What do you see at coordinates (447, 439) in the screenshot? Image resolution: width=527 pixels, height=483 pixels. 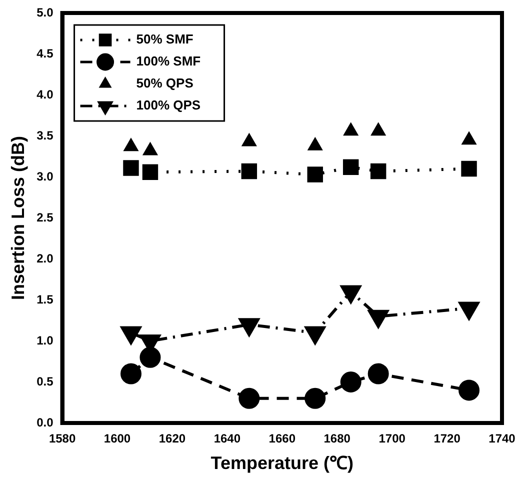 I see `x-tick-label: 1720` at bounding box center [447, 439].